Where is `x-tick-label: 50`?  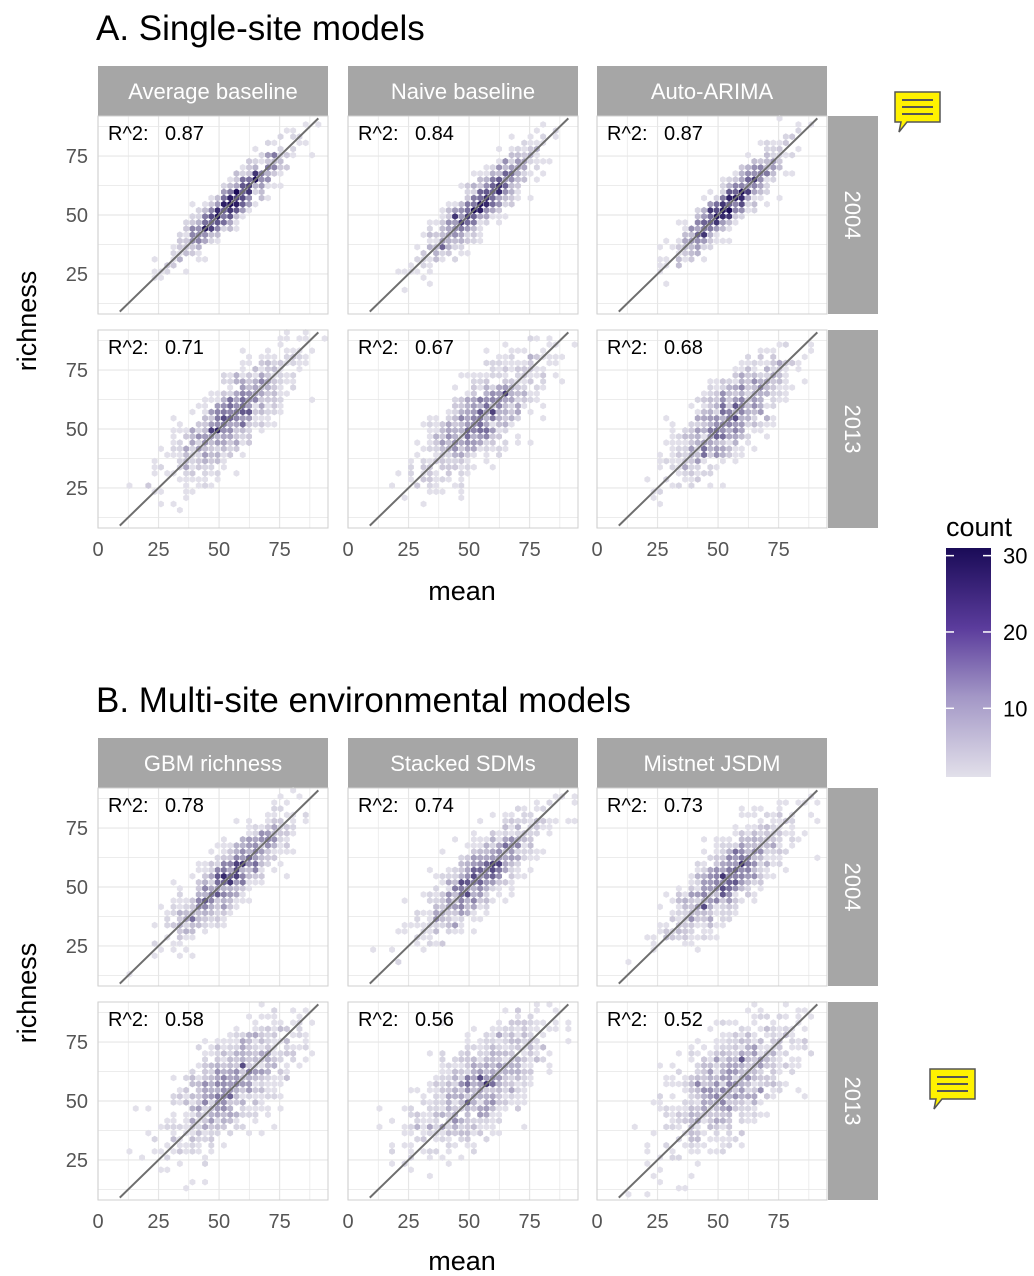 x-tick-label: 50 is located at coordinates (219, 550).